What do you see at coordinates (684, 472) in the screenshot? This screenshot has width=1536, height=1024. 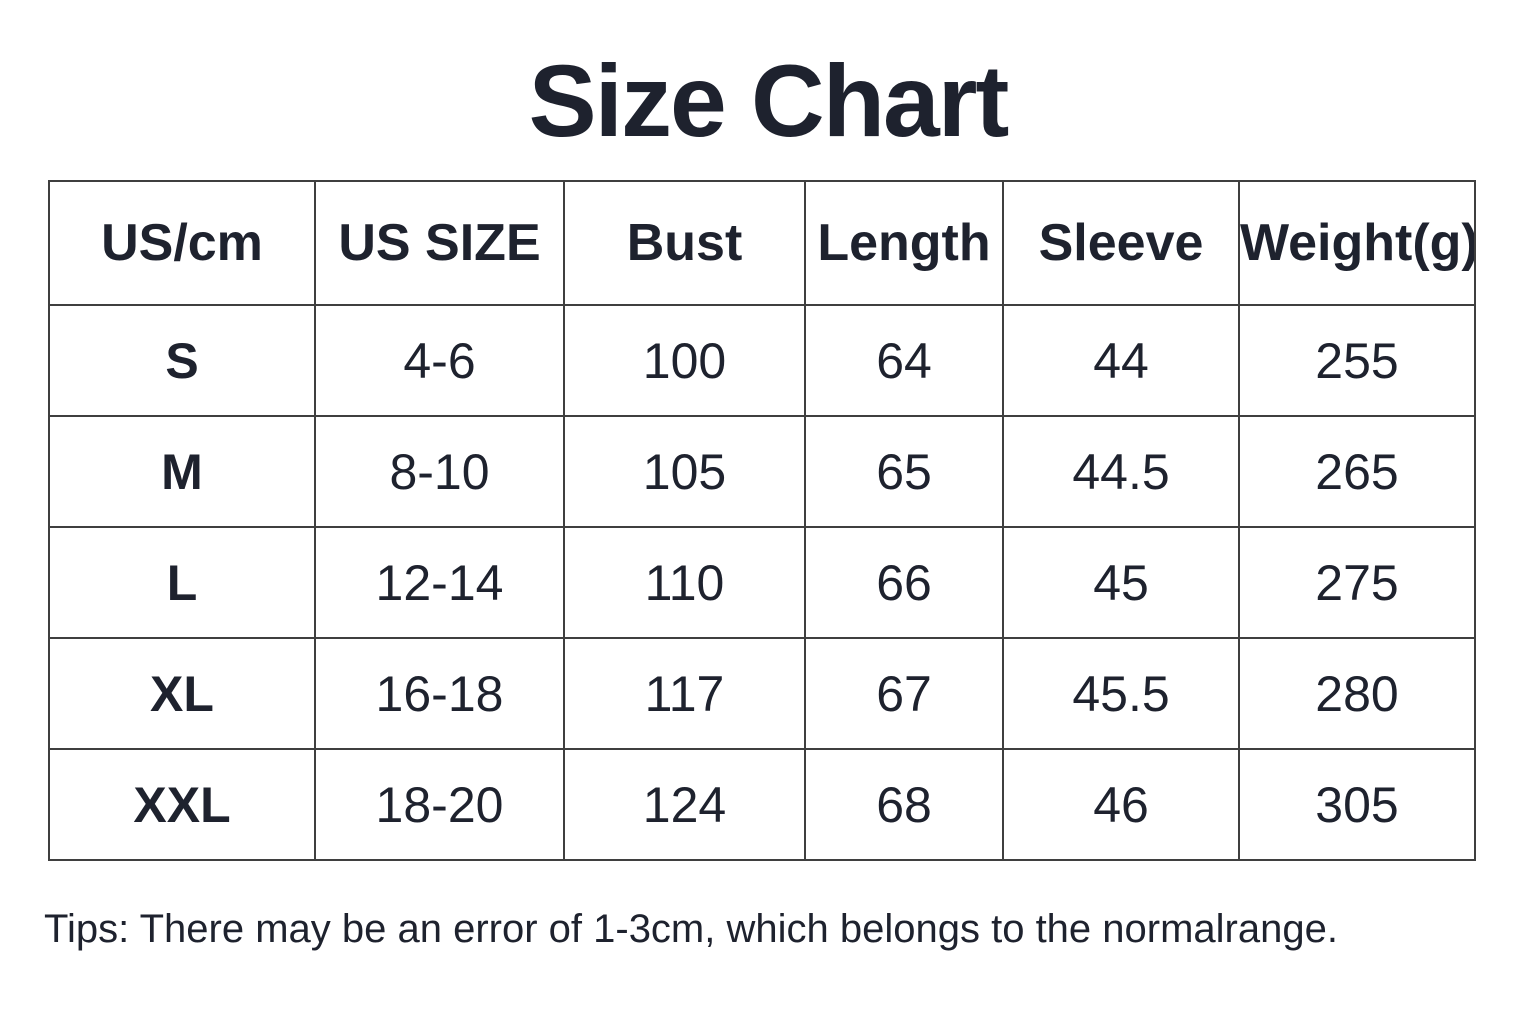 I see `cell-bust: 105` at bounding box center [684, 472].